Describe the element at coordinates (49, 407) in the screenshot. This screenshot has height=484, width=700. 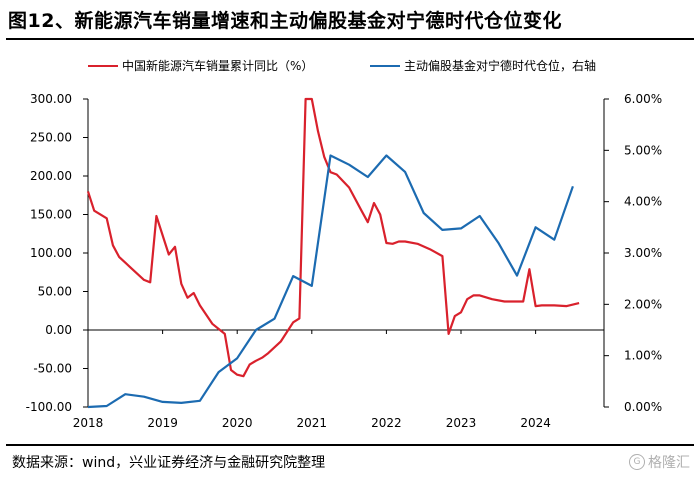
I see `y-left-tick-label: -100.00` at that location.